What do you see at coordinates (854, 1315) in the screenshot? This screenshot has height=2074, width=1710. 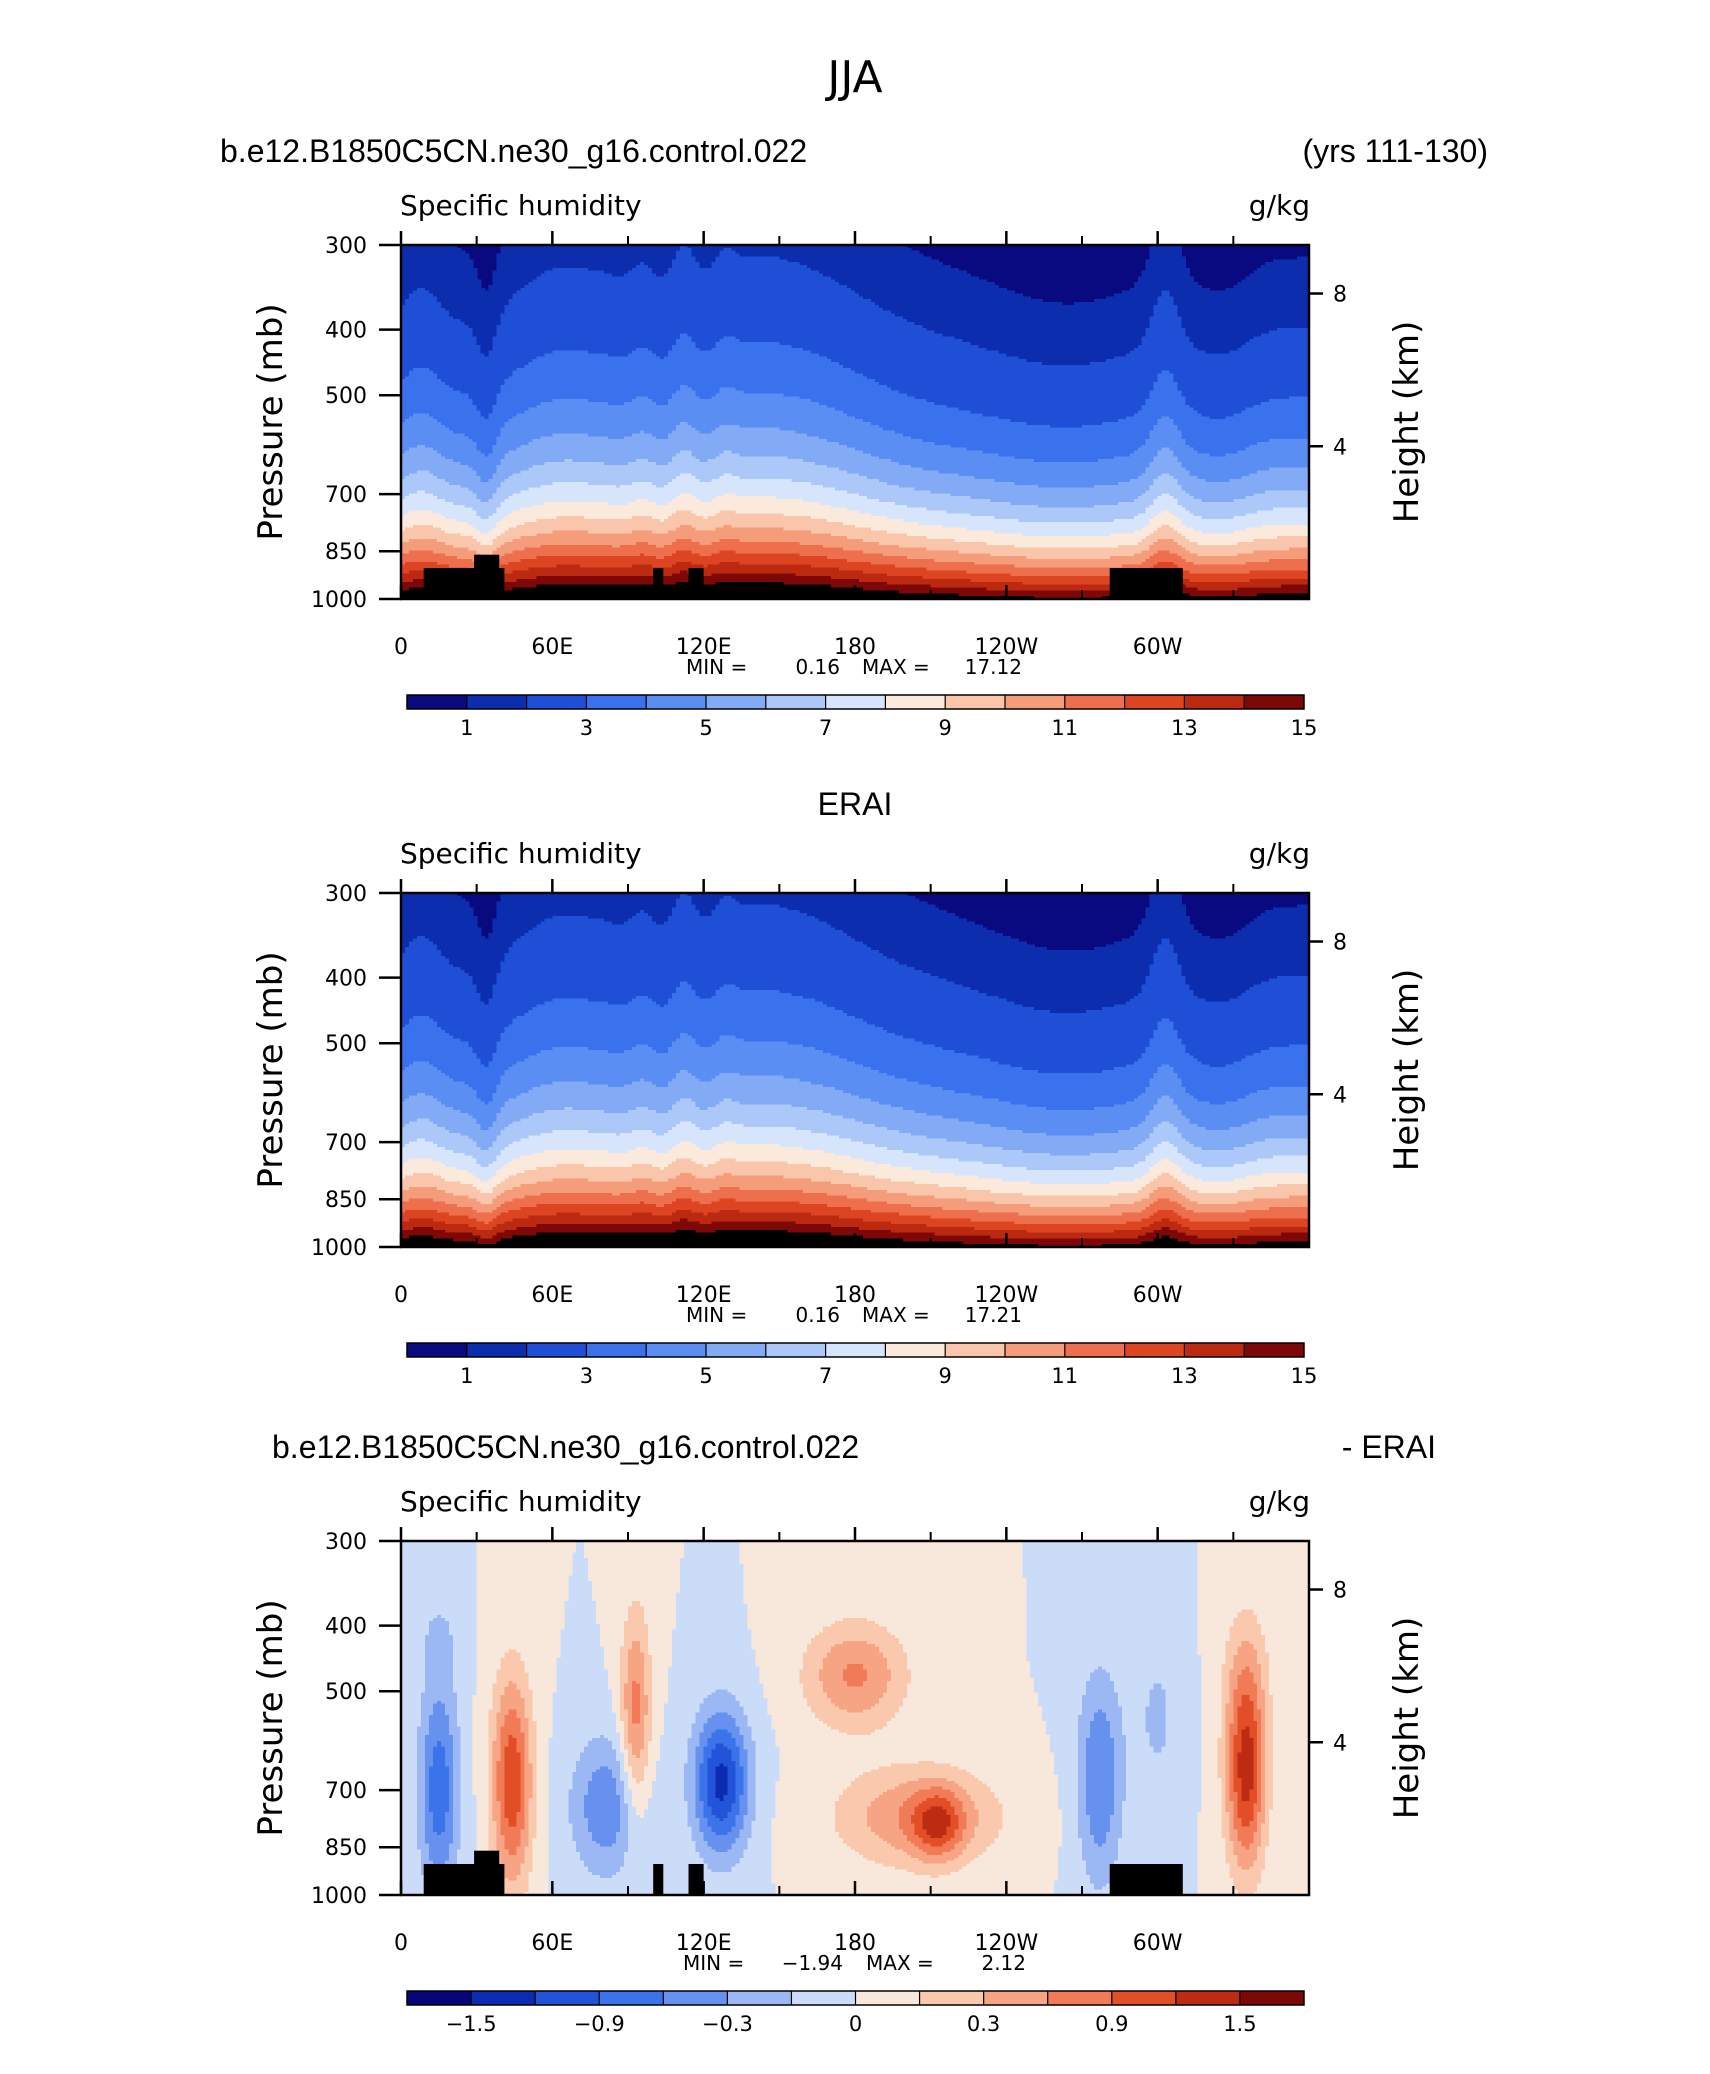 I see `panel-obs-stats: MIN = 0.16 MAX = 17.21` at bounding box center [854, 1315].